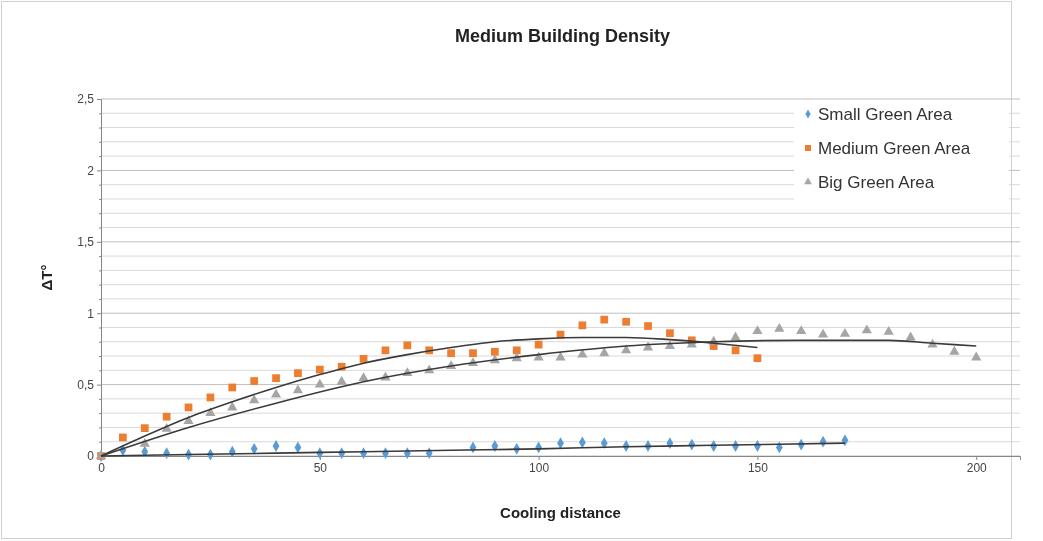  I want to click on x-tick-label: 100, so click(539, 467).